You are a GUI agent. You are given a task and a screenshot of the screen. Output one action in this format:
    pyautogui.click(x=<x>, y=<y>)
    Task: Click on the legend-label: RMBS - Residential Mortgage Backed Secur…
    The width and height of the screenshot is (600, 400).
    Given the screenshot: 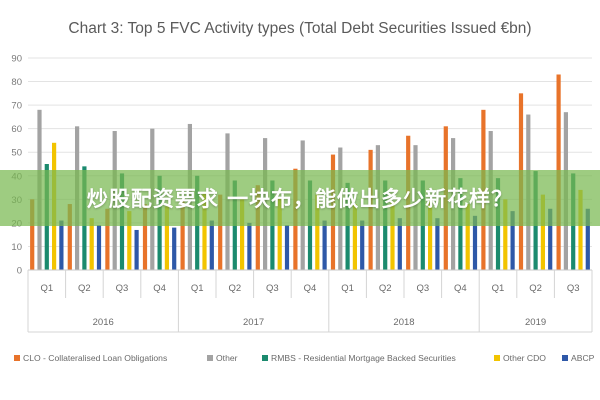 What is the action you would take?
    pyautogui.click(x=363, y=358)
    